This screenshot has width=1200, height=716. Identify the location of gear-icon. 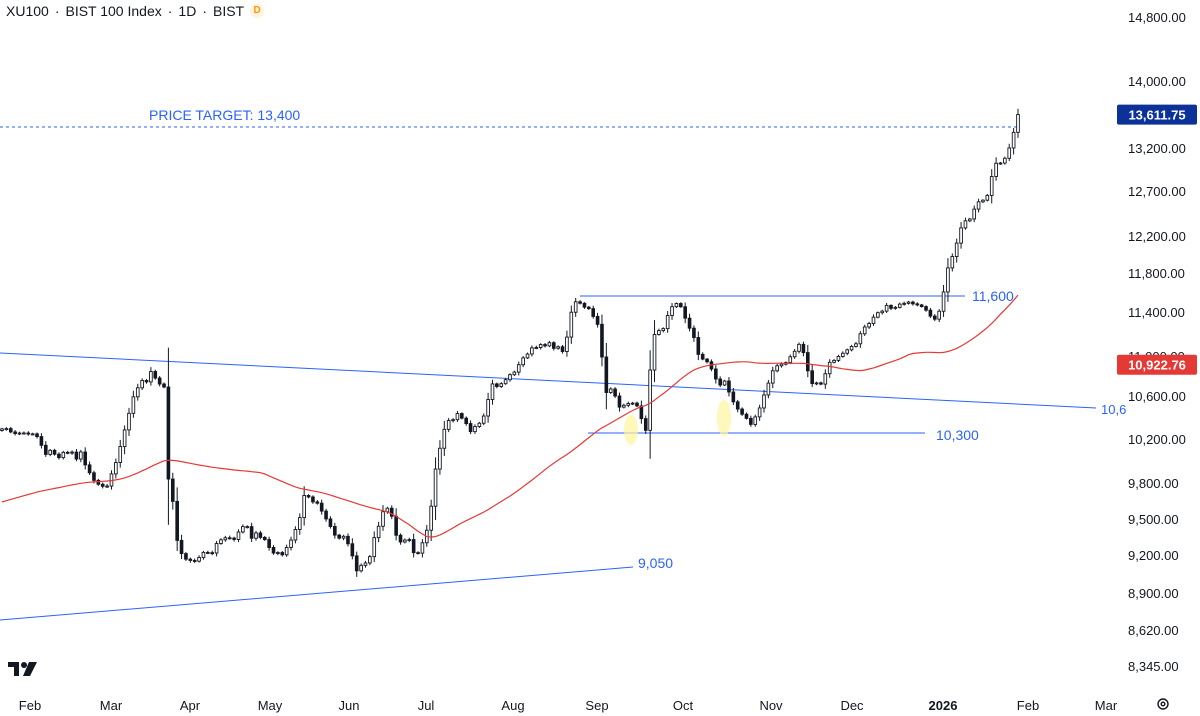
(1163, 704).